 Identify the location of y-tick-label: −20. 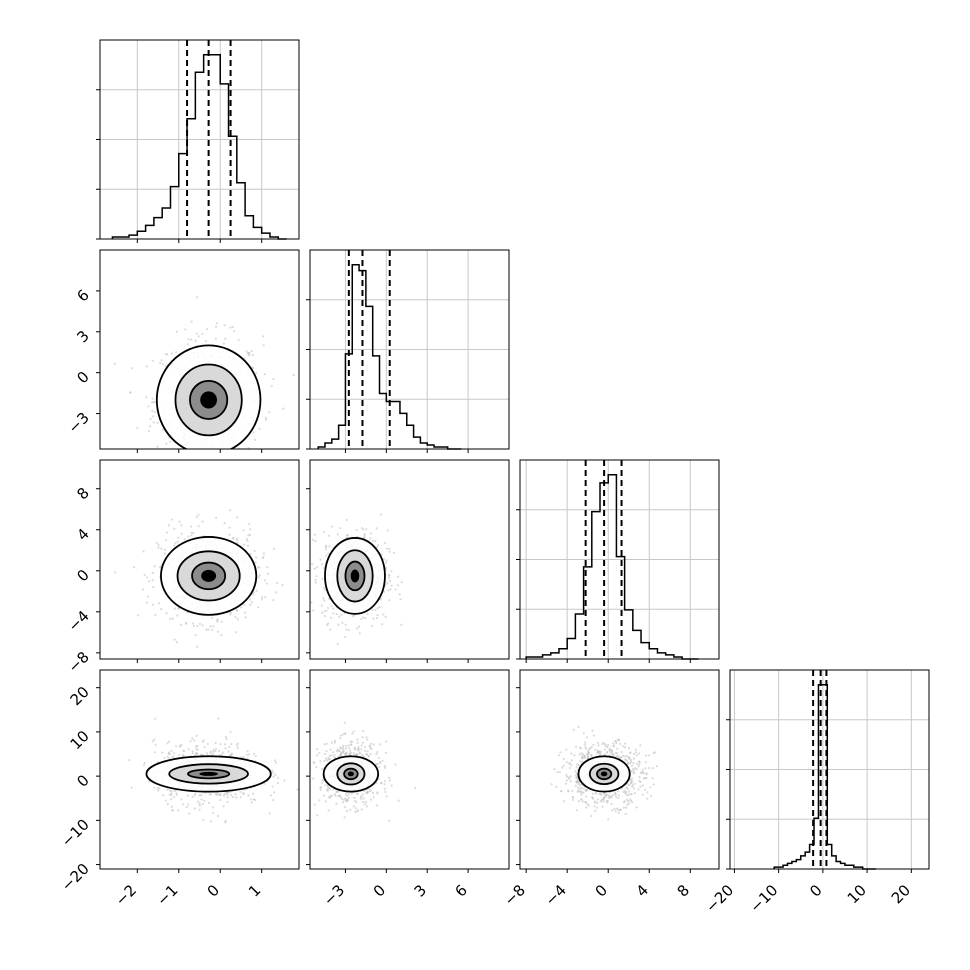
(75, 877).